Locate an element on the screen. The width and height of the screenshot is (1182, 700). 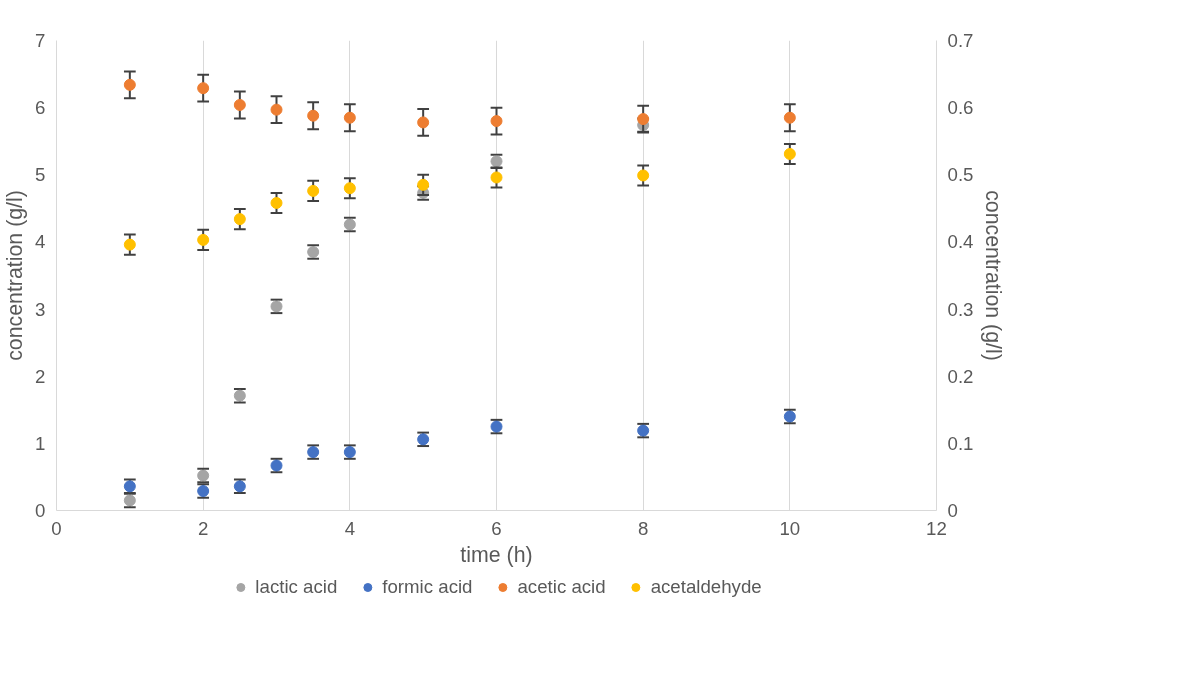
y-tick-label: 5 is located at coordinates (40, 175).